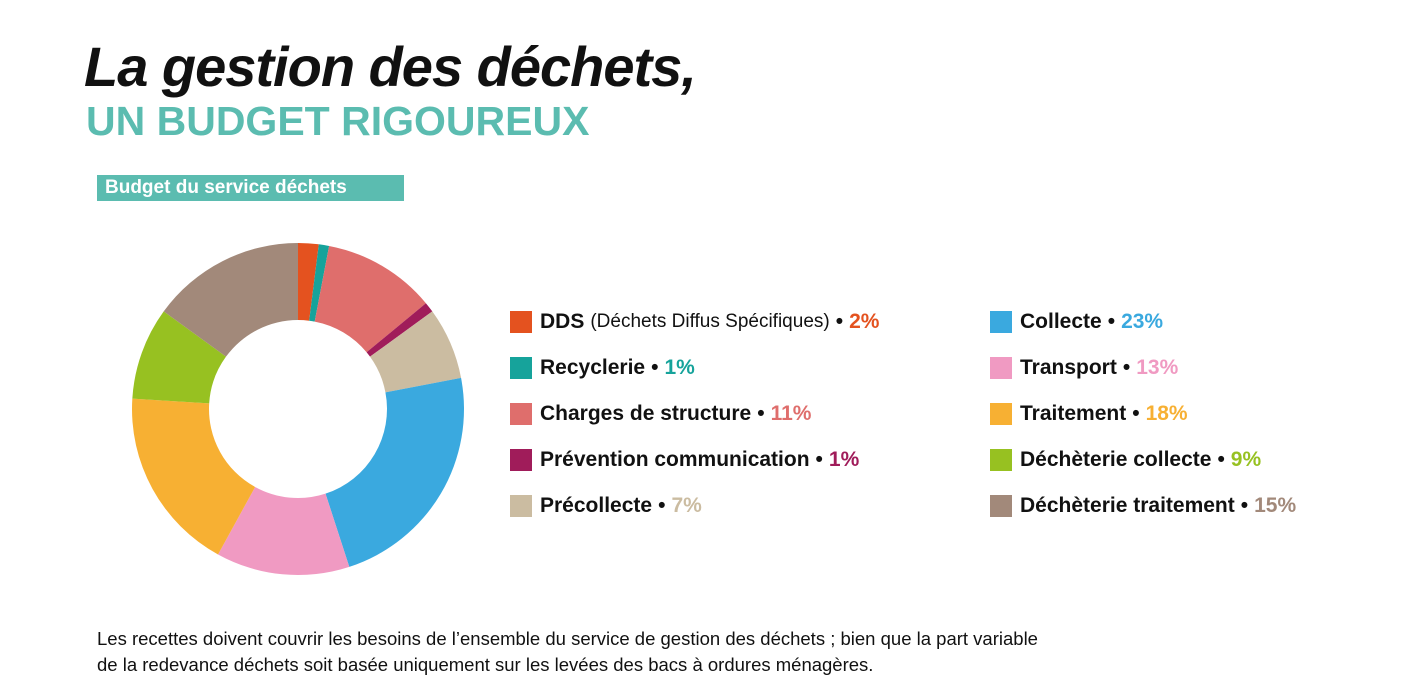 Image resolution: width=1405 pixels, height=698 pixels. What do you see at coordinates (1116, 459) in the screenshot?
I see `legend-label: Déchèterie collecte` at bounding box center [1116, 459].